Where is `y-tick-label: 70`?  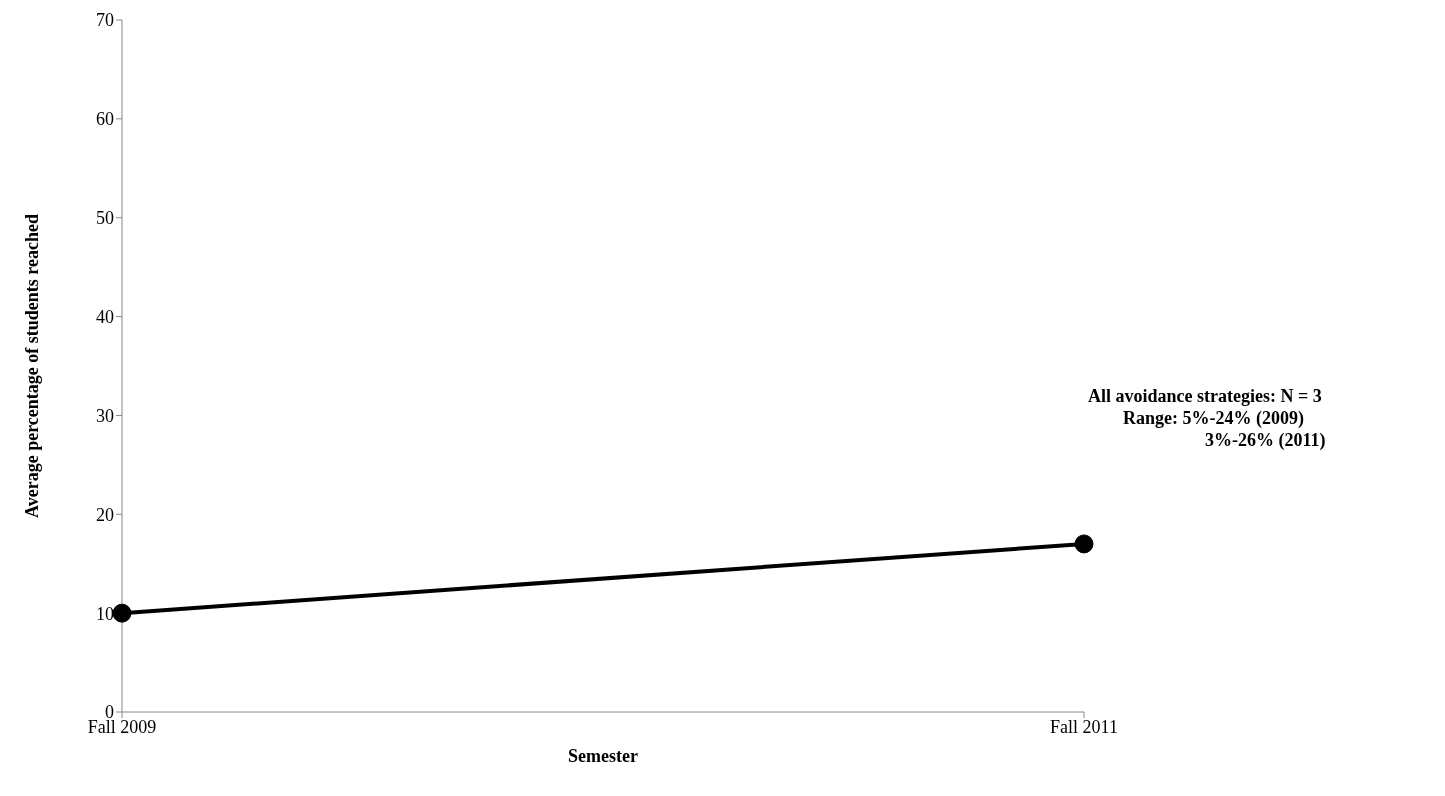
y-tick-label: 70 is located at coordinates (105, 20).